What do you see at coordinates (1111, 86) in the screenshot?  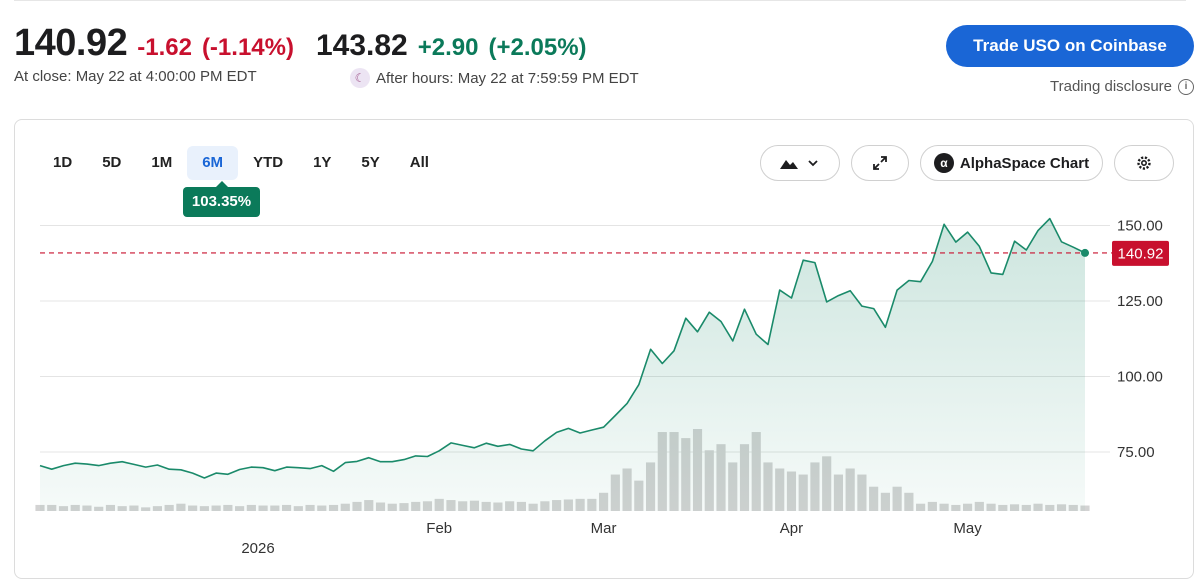 I see `trading-disclosure-label: Trading disclosure` at bounding box center [1111, 86].